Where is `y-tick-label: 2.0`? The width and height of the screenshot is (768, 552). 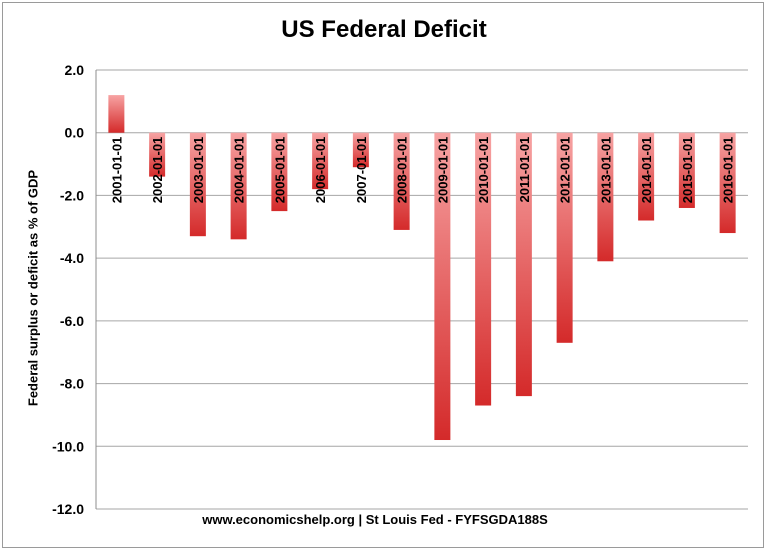
y-tick-label: 2.0 is located at coordinates (75, 70).